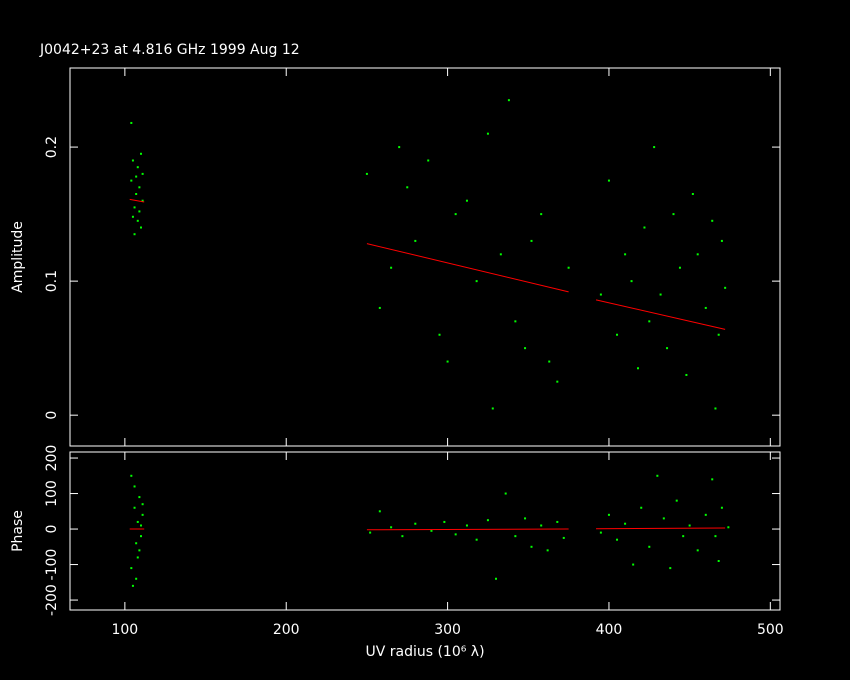 The height and width of the screenshot is (680, 850). What do you see at coordinates (52, 600) in the screenshot?
I see `y-tick-label: -200` at bounding box center [52, 600].